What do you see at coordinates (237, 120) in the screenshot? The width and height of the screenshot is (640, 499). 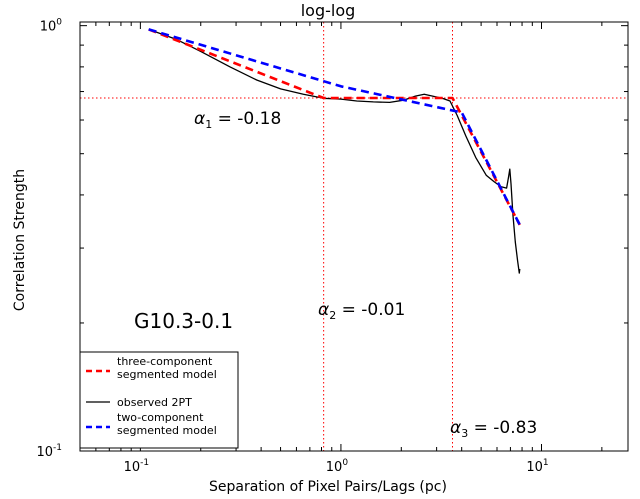 I see `alpha-1-label: α1 = -0.18` at bounding box center [237, 120].